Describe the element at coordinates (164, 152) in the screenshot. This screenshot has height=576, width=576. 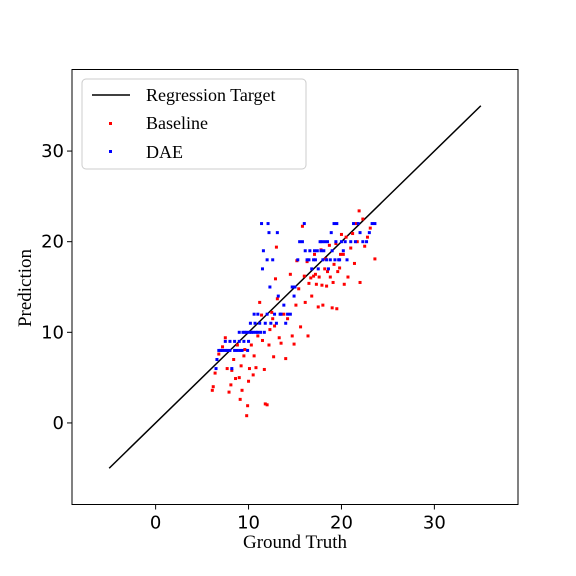
I see `legend-label-dae: DAE` at that location.